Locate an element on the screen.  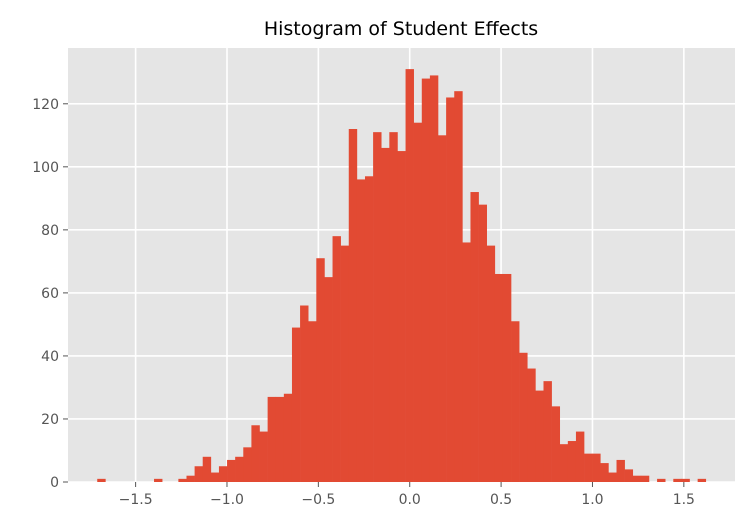
x-tick-label: 0.5 is located at coordinates (501, 500).